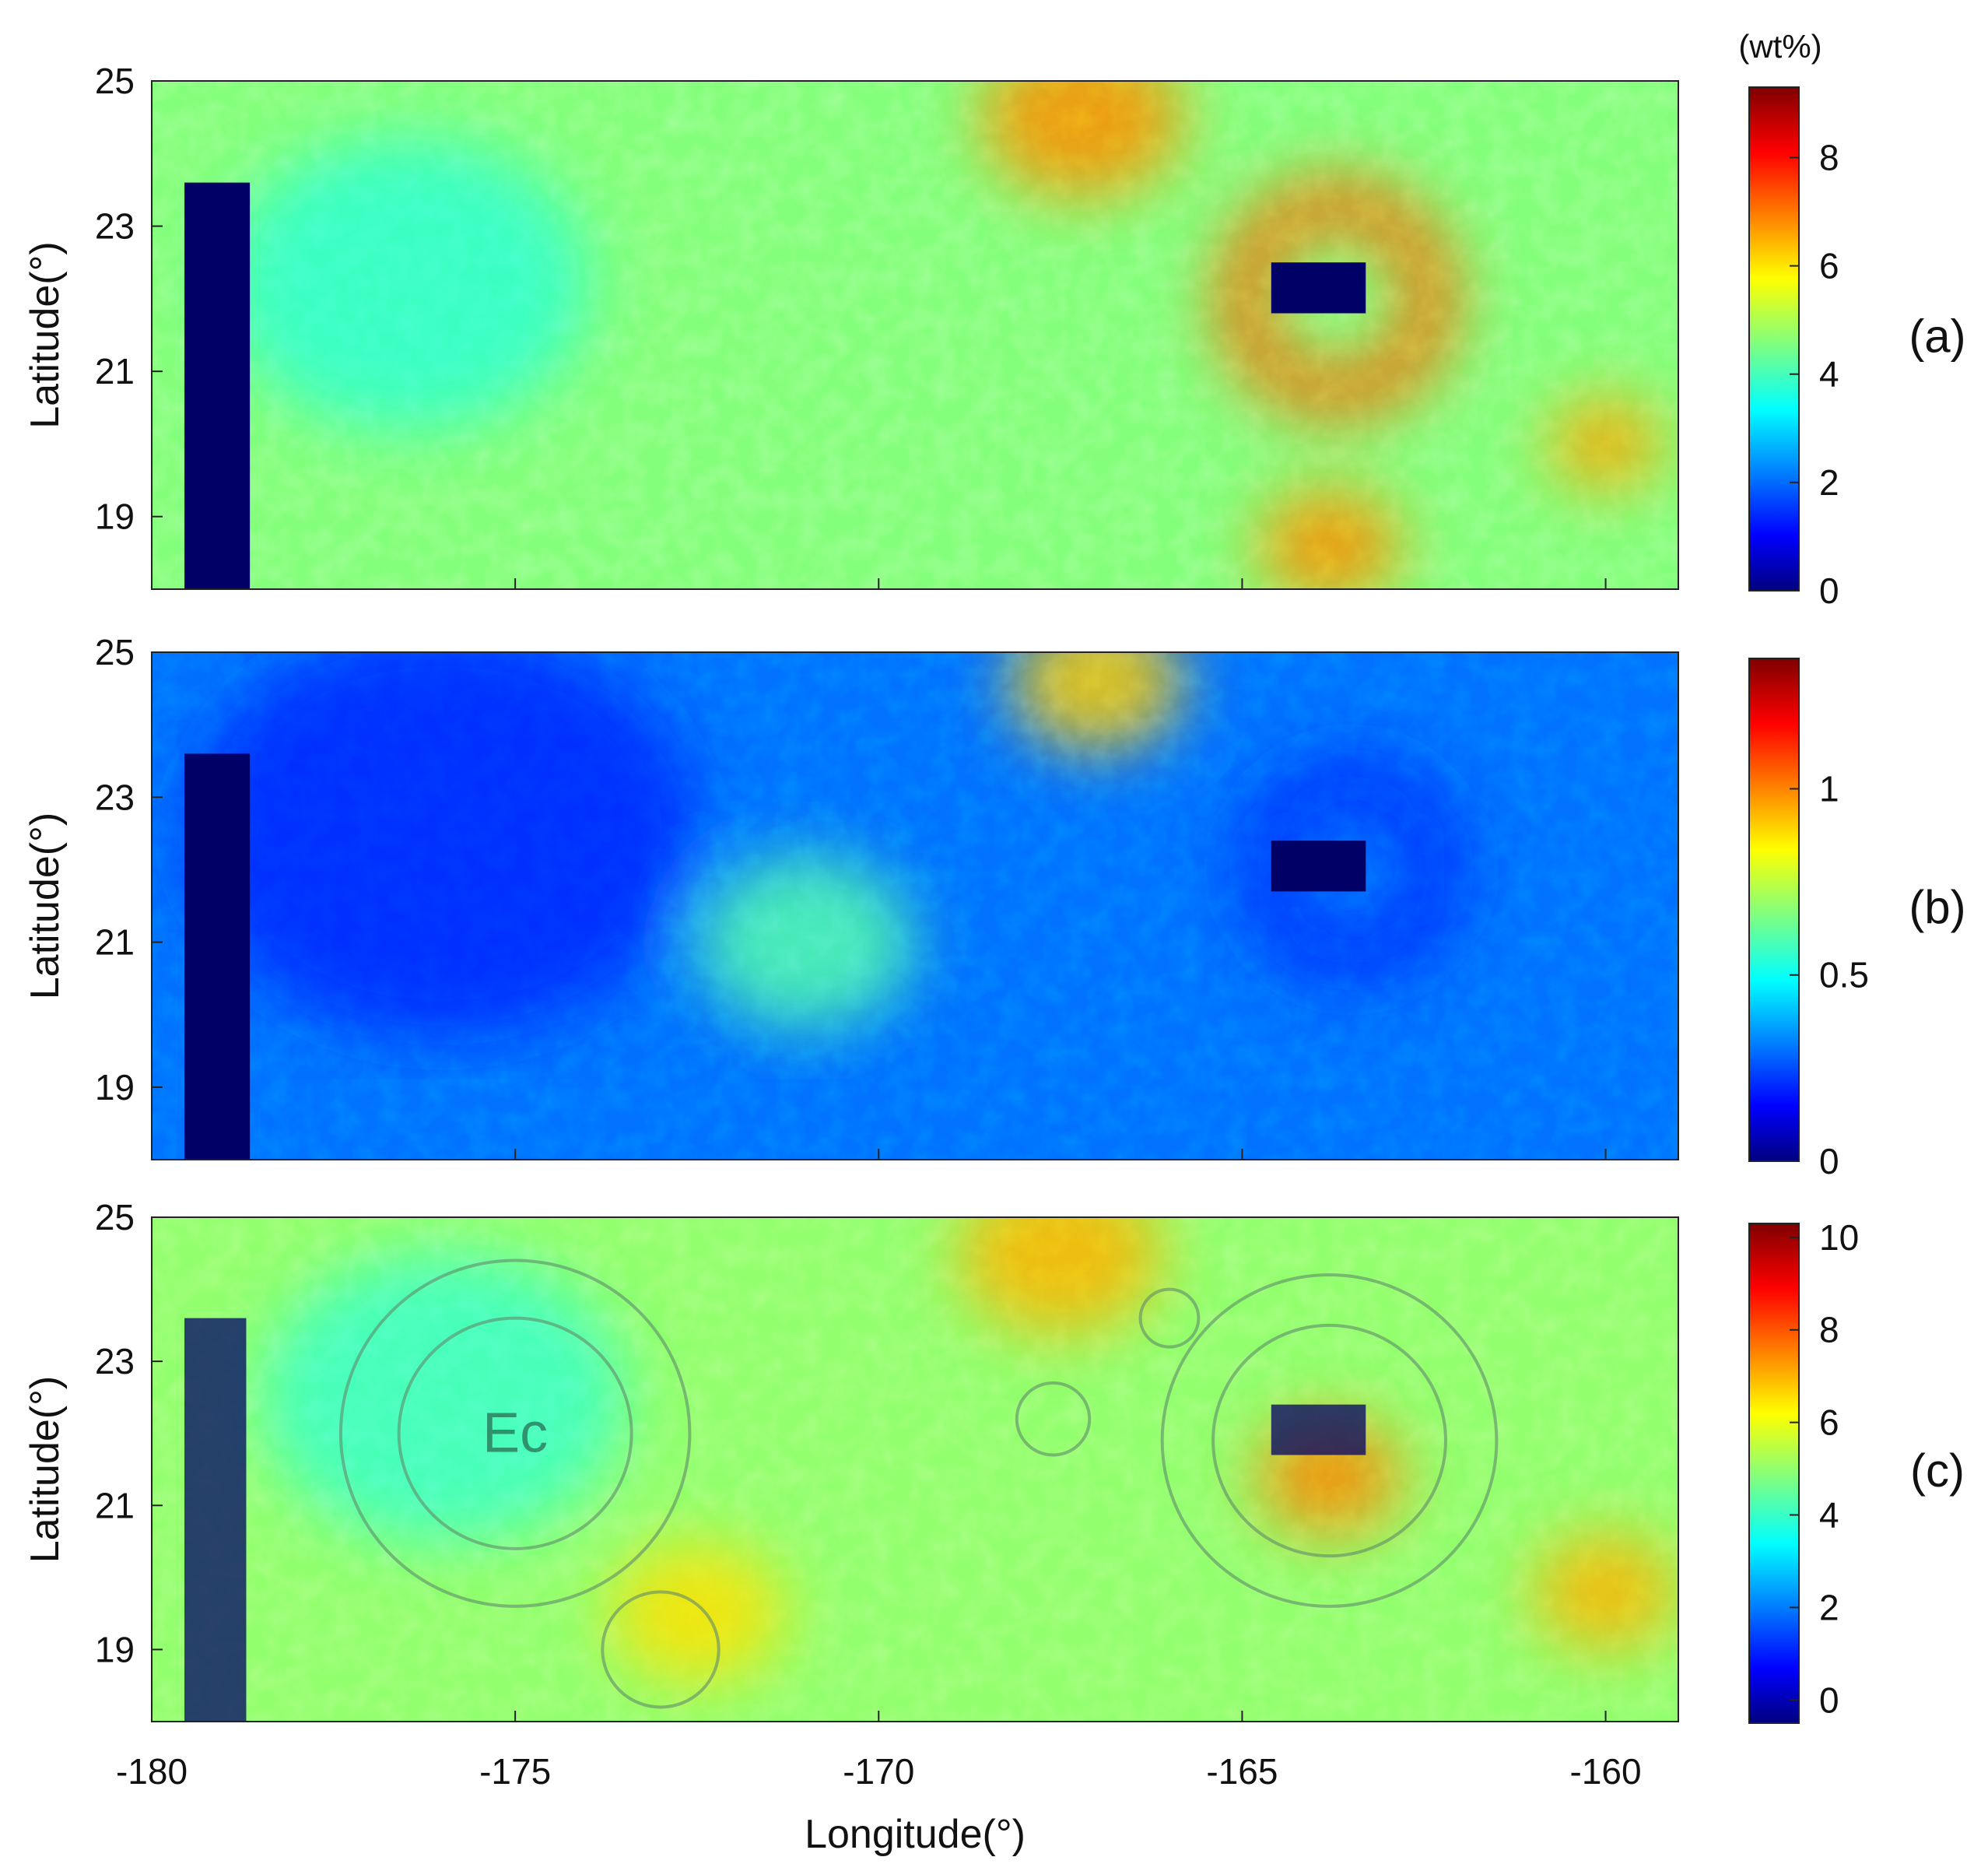  What do you see at coordinates (879, 1804) in the screenshot?
I see `x-axis: -180 -175 -170 -165 -160 Longitude(°)` at bounding box center [879, 1804].